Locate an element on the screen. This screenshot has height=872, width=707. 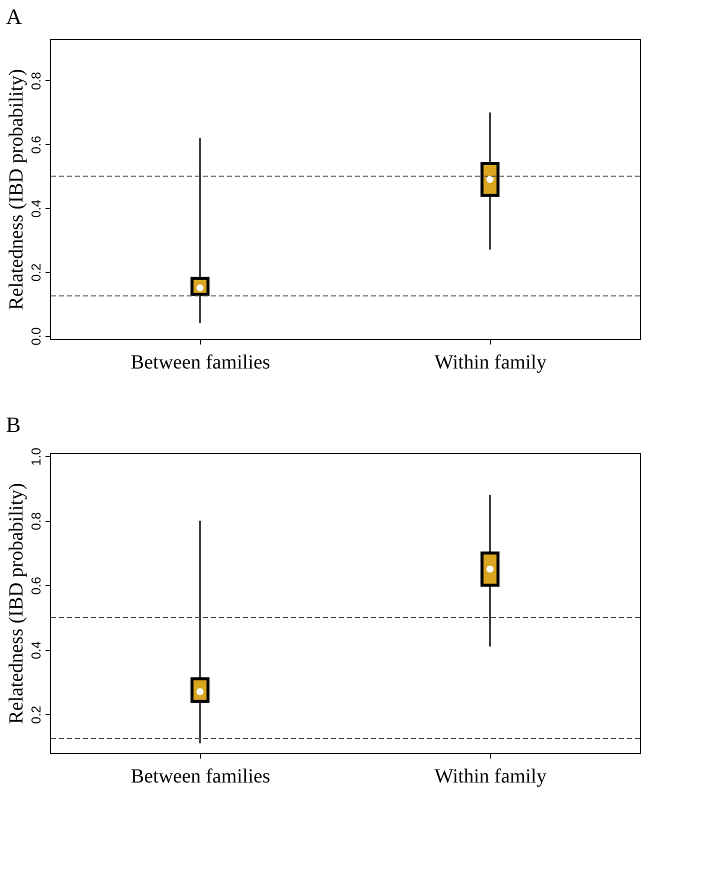
y-tick-label: 1.0 is located at coordinates (36, 457).